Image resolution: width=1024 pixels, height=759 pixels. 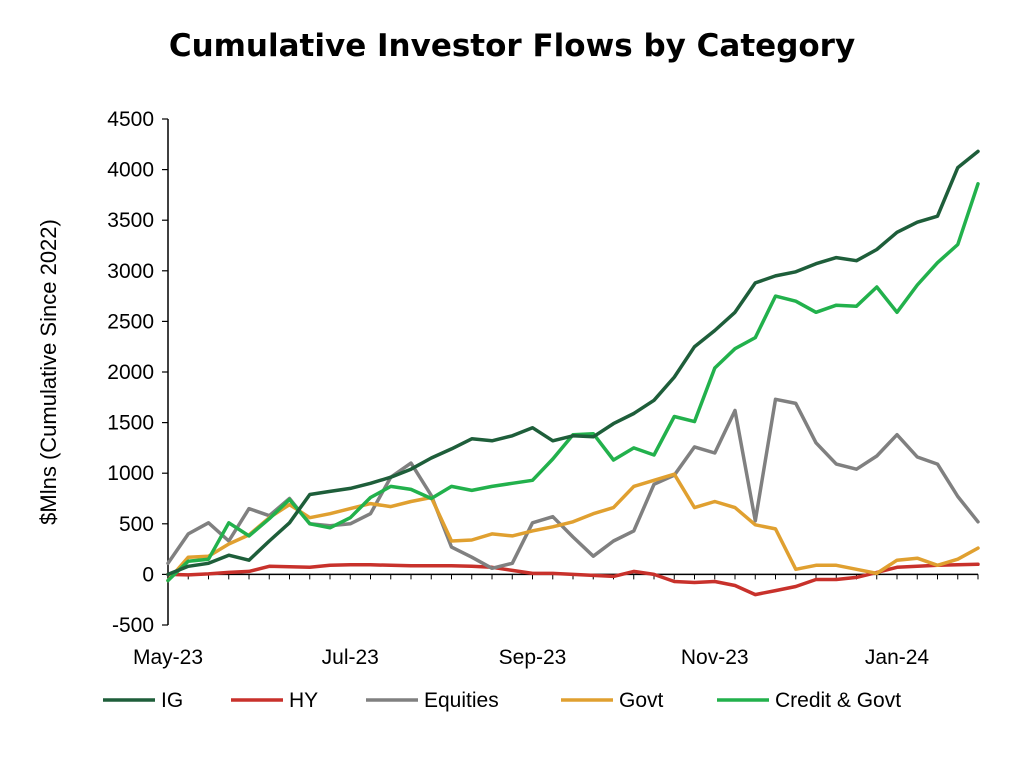 I want to click on x-tick-label: Nov-23, so click(x=715, y=657).